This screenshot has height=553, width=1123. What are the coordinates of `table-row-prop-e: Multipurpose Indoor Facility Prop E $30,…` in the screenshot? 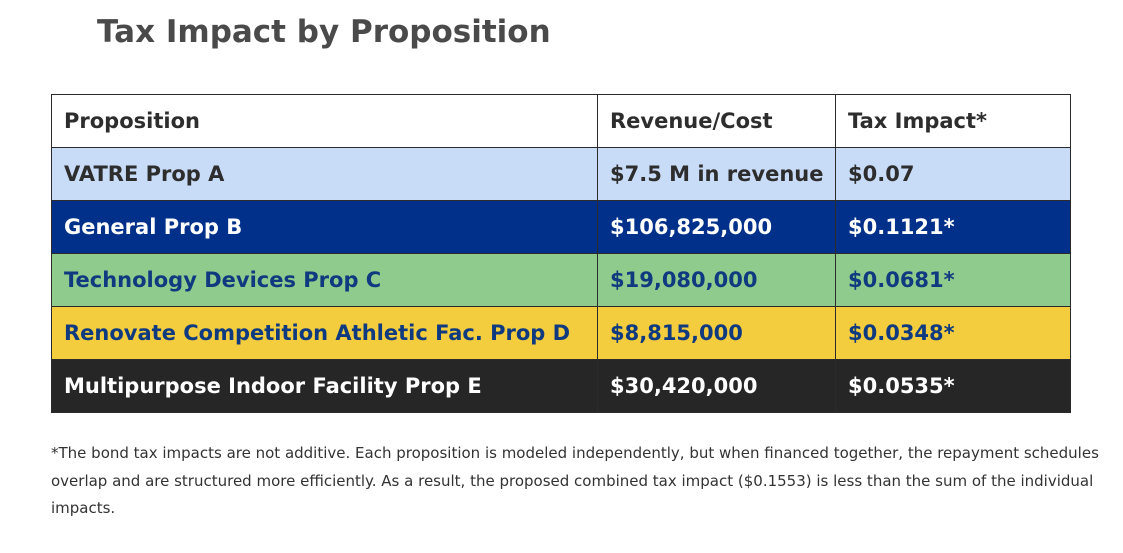 It's located at (561, 386).